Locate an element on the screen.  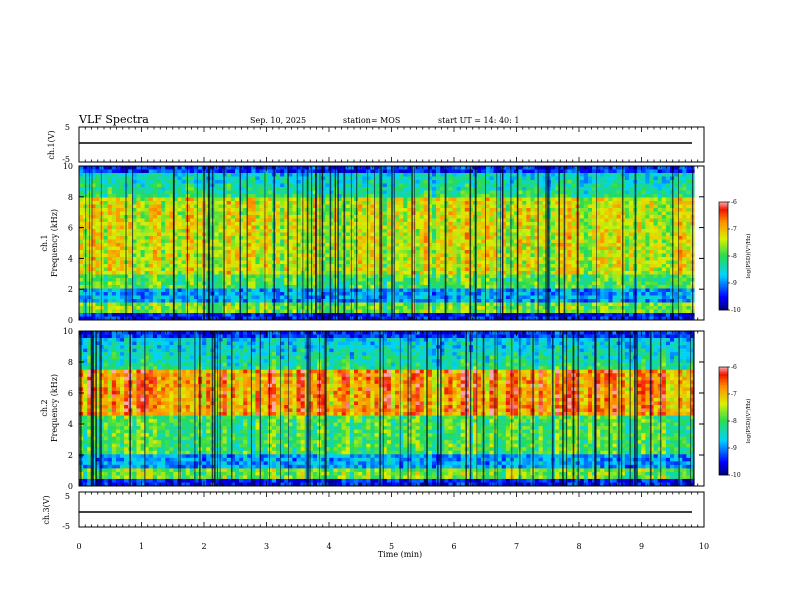
date-label: Sep. 10, 2025 is located at coordinates (278, 120).